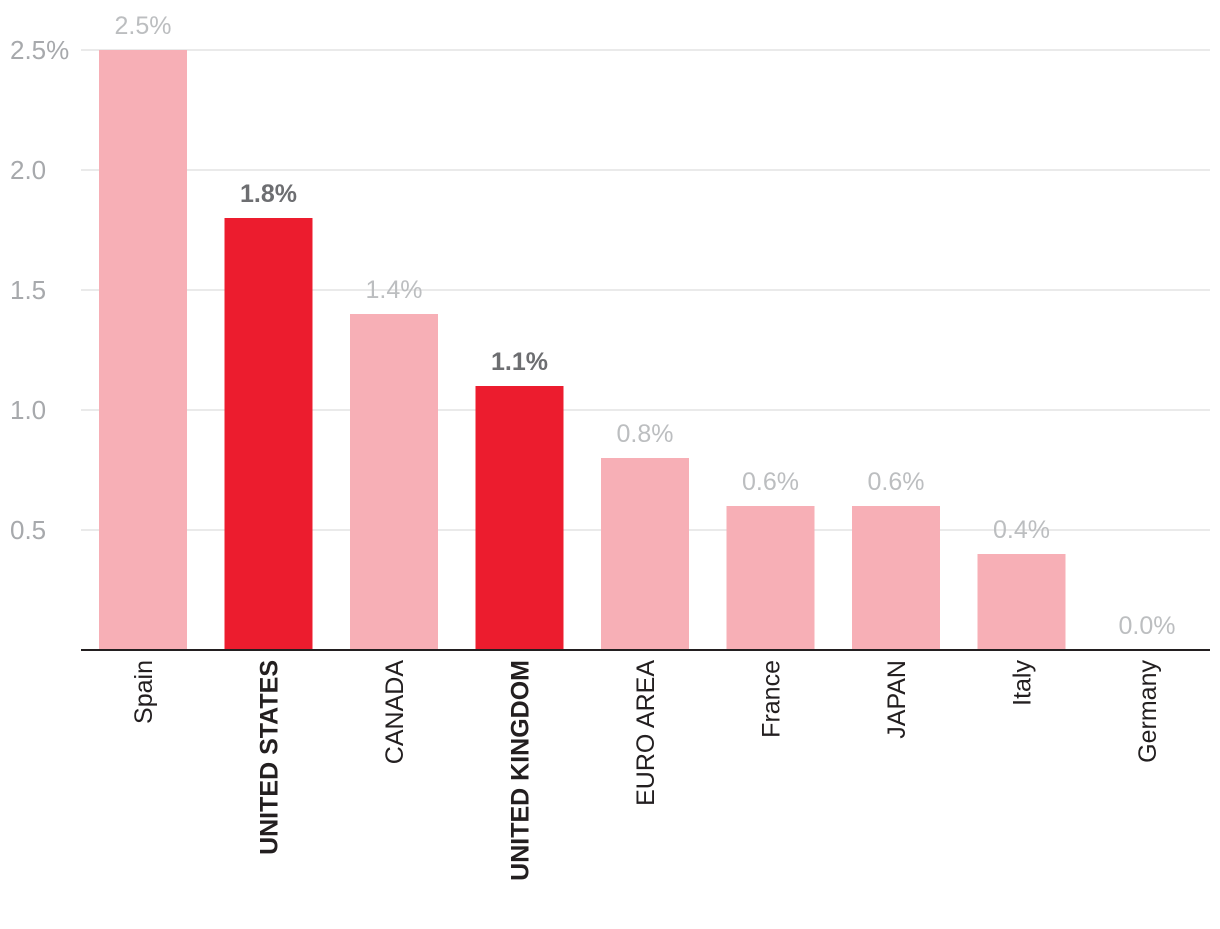  Describe the element at coordinates (28, 530) in the screenshot. I see `y-tick-label: 0.5` at that location.